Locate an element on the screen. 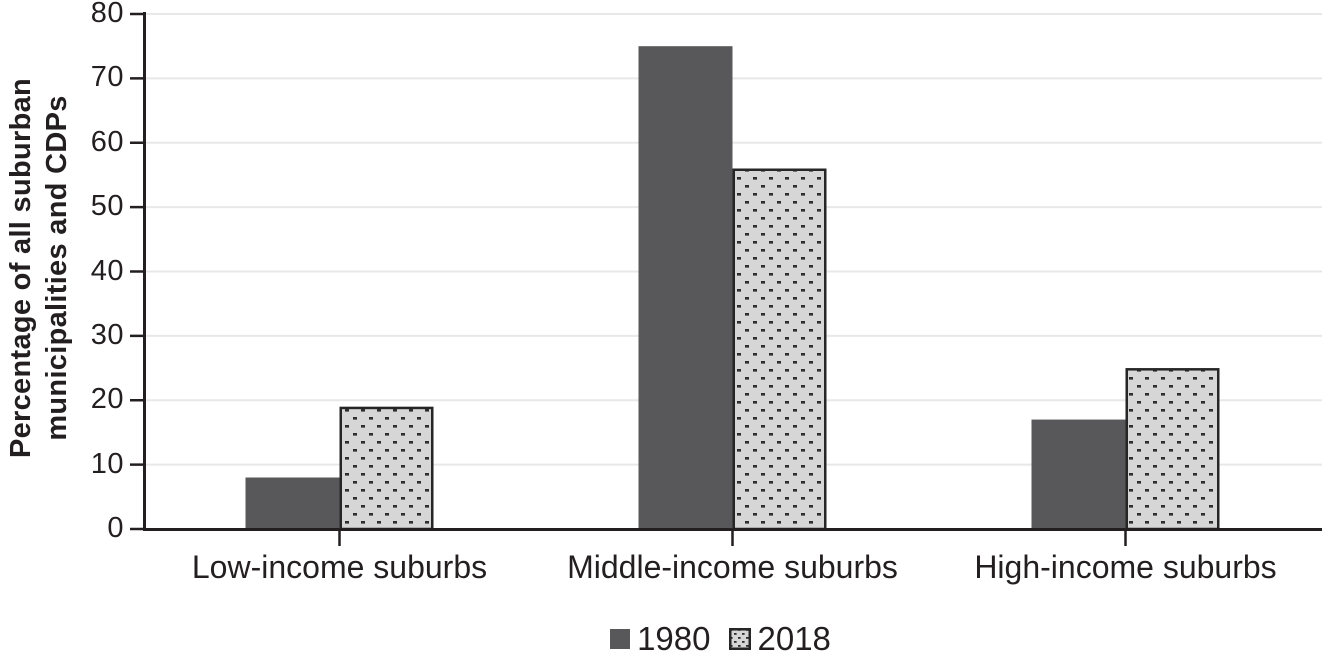 This screenshot has width=1323, height=653. y-tick-label: 30 is located at coordinates (107, 334).